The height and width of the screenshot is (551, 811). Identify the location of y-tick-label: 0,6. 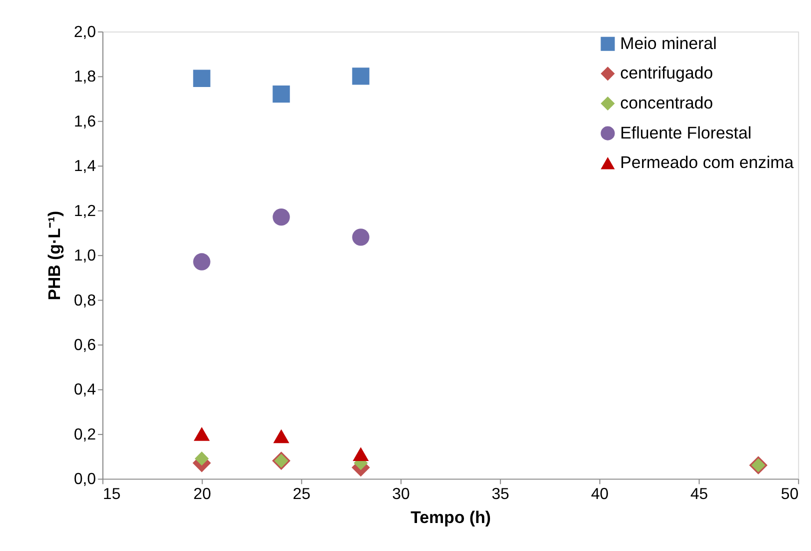
(85, 345).